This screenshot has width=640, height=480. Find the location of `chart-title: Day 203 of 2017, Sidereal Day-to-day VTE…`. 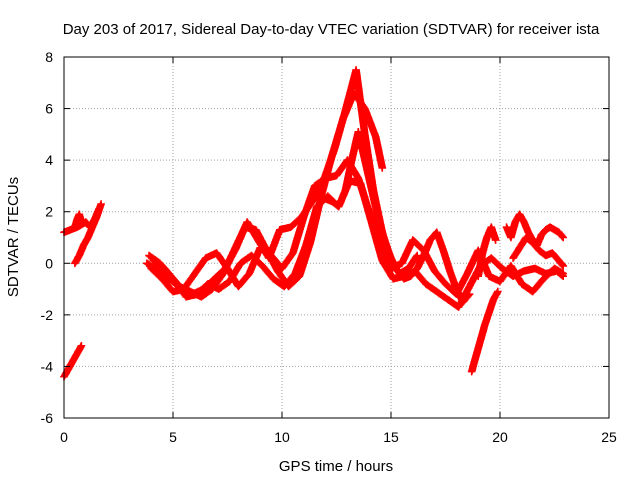

chart-title: Day 203 of 2017, Sidereal Day-to-day VTE… is located at coordinates (331, 29).